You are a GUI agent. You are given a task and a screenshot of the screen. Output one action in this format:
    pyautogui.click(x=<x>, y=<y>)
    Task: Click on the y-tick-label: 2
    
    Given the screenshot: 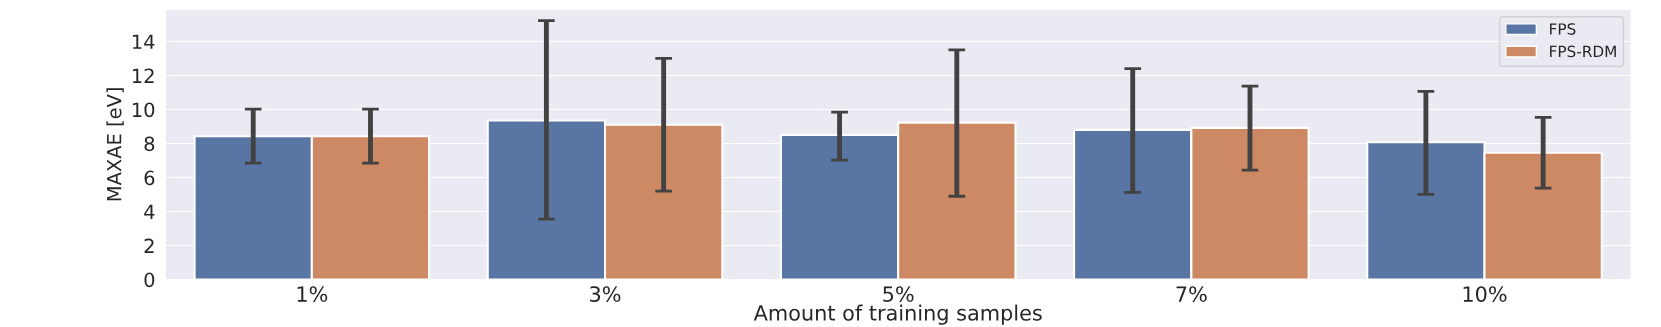 What is the action you would take?
    pyautogui.click(x=149, y=245)
    